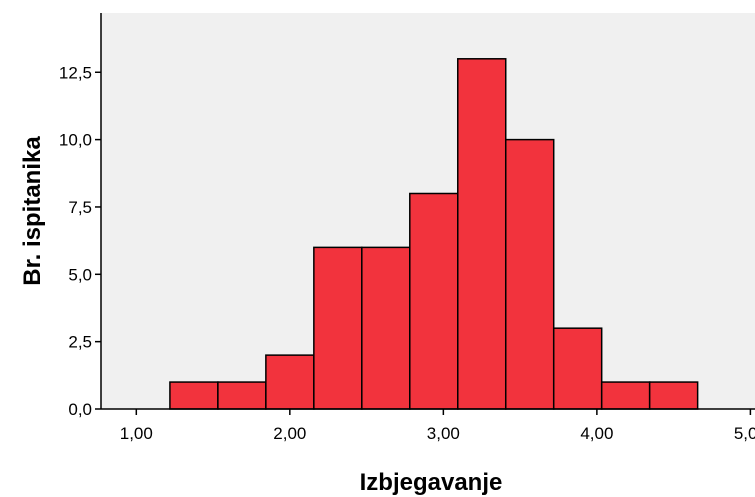 The width and height of the screenshot is (755, 497). I want to click on x-axis-label: Izbjegavanje, so click(431, 482).